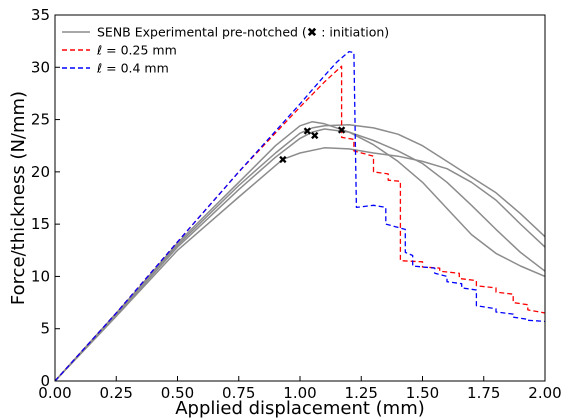 This screenshot has height=418, width=563. What do you see at coordinates (45, 329) in the screenshot?
I see `y-tick-label: 5` at bounding box center [45, 329].